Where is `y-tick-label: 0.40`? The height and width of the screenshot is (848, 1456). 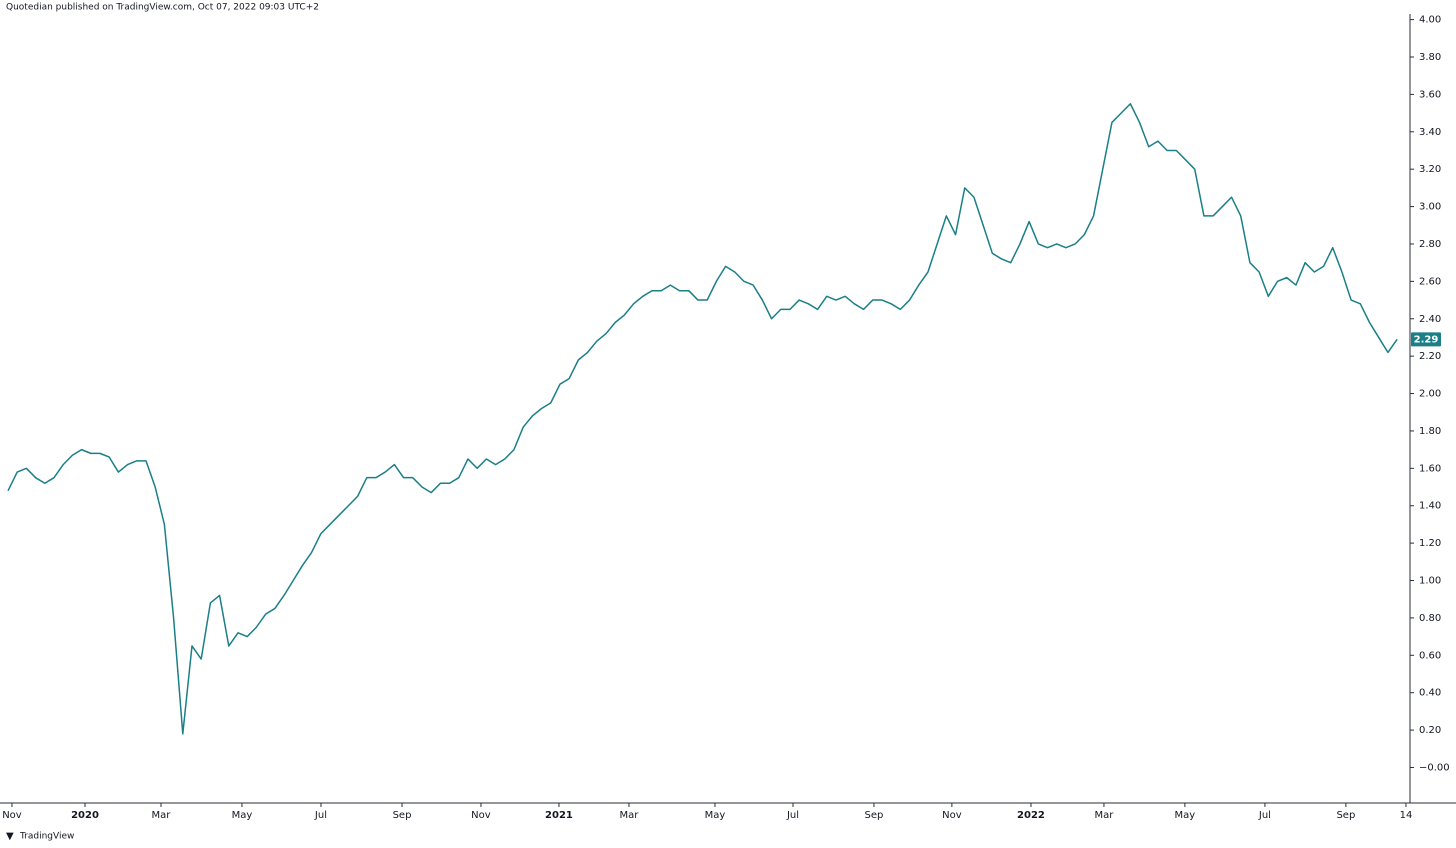 y-tick-label: 0.40 is located at coordinates (1430, 693).